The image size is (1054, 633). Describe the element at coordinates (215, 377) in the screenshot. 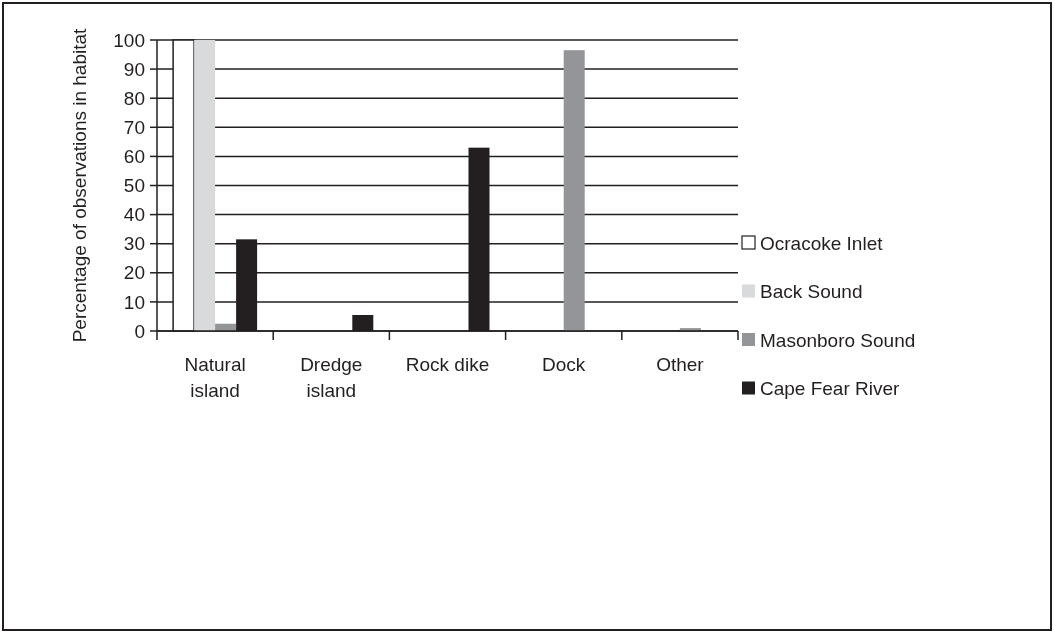

I see `x-tick-label: Natural island` at that location.